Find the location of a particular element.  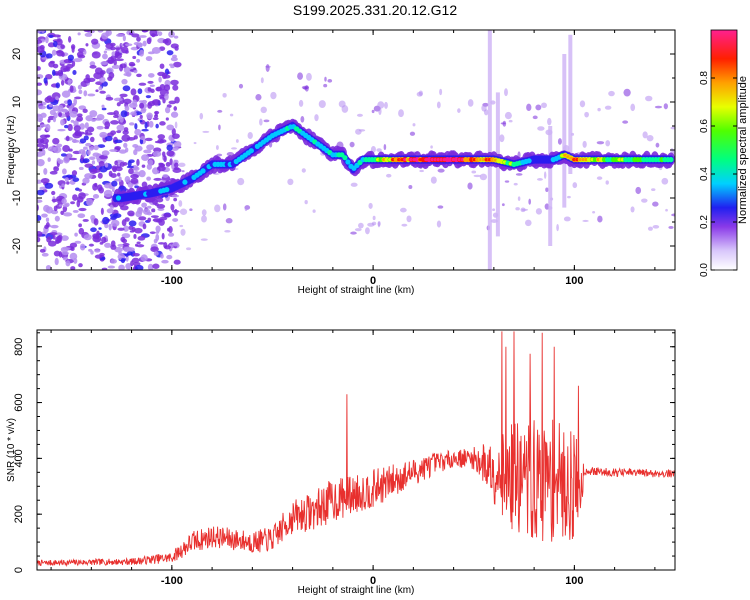

y-tick-label: -10 is located at coordinates (17, 198).